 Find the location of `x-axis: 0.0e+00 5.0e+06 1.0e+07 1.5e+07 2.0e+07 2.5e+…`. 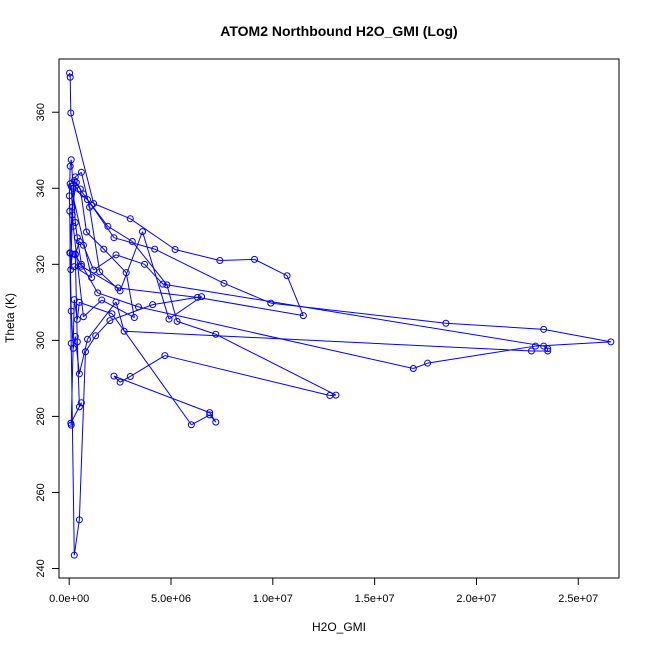

x-axis: 0.0e+00 5.0e+06 1.0e+07 1.5e+07 2.0e+07 2.5e+… is located at coordinates (323, 591).